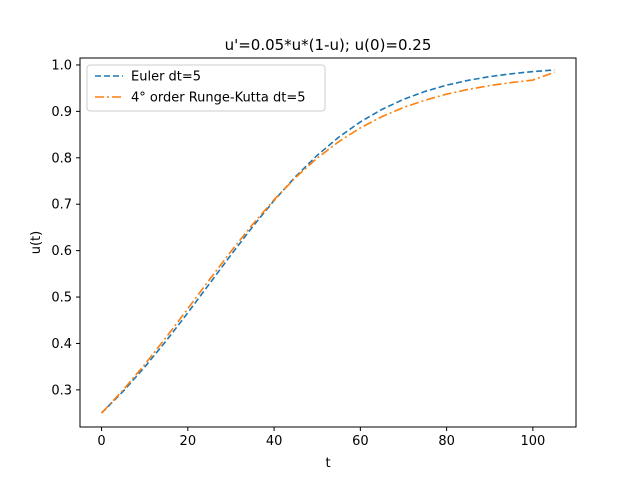 This screenshot has width=640, height=480. I want to click on y-axis-label: u(t), so click(36, 242).